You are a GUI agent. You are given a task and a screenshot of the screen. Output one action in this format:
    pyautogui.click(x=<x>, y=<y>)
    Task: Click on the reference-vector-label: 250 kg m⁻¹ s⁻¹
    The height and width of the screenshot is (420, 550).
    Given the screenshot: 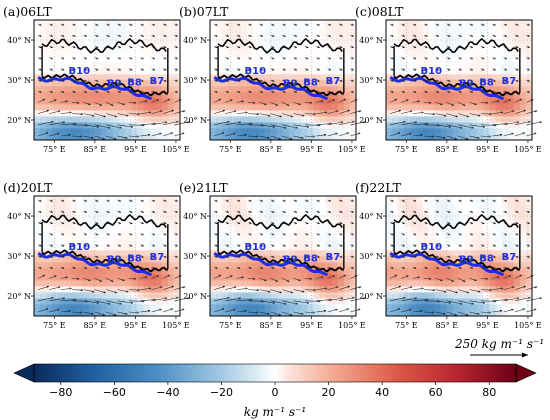 What is the action you would take?
    pyautogui.click(x=499, y=344)
    